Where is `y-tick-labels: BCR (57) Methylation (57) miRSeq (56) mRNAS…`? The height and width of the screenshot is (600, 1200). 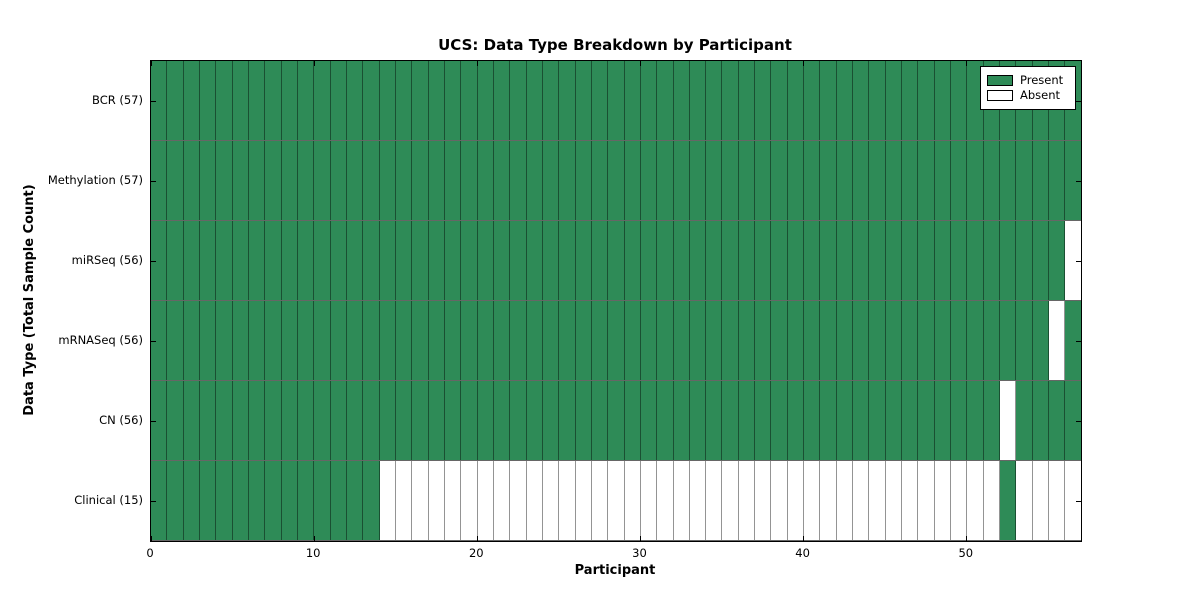 y-tick-labels: BCR (57) Methylation (57) miRSeq (56) mRNAS… is located at coordinates (71, 300).